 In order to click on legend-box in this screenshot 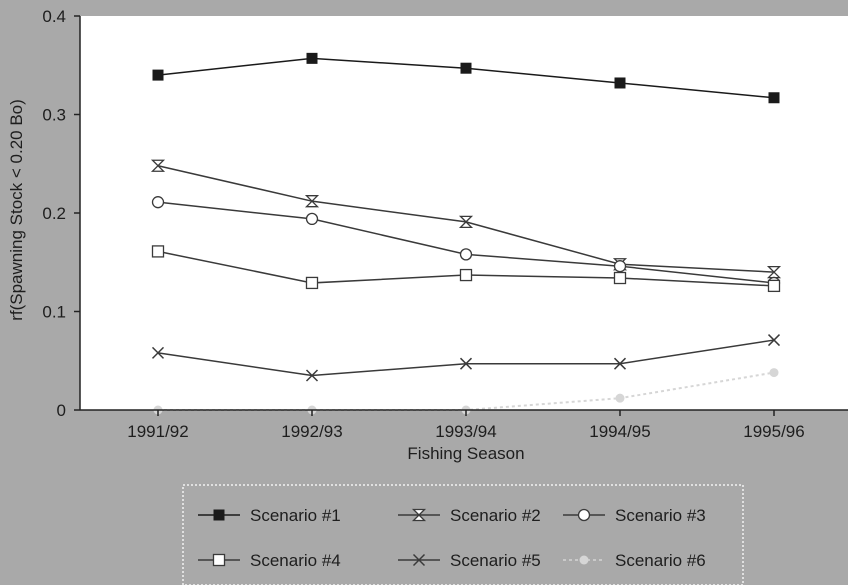, I will do `click(463, 534)`.